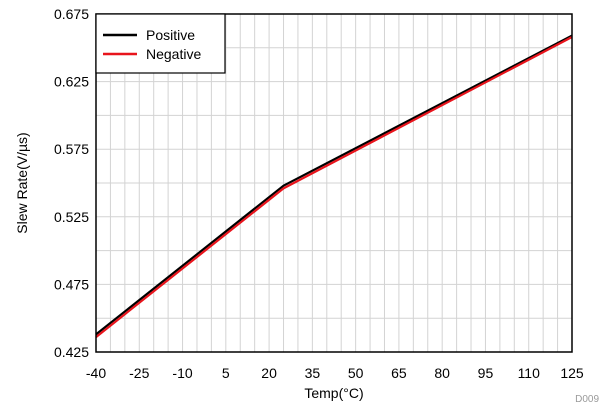  What do you see at coordinates (442, 373) in the screenshot?
I see `x-tick-label: 80` at bounding box center [442, 373].